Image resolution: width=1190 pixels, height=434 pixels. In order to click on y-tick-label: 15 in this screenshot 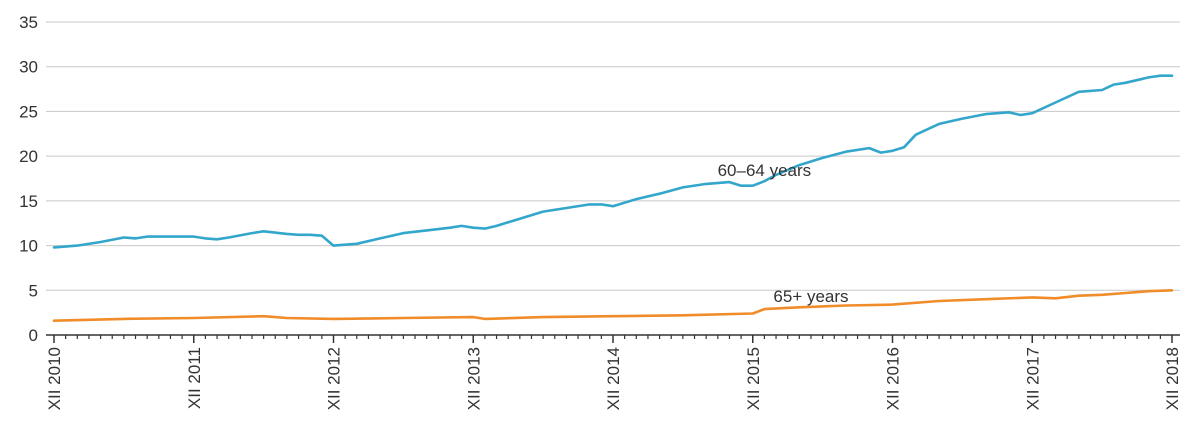, I will do `click(28, 201)`.